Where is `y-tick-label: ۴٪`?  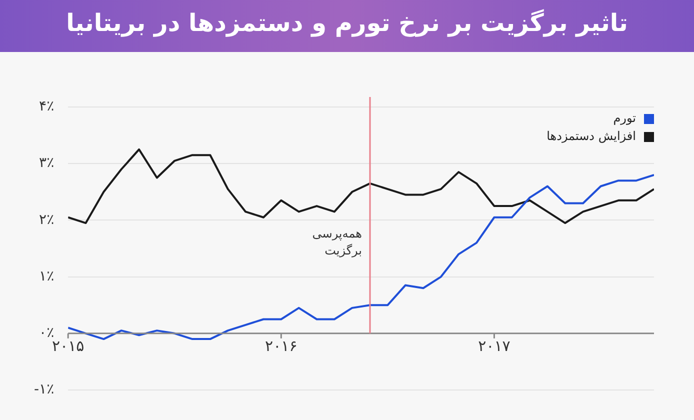 y-tick-label: ۴٪ is located at coordinates (46, 106).